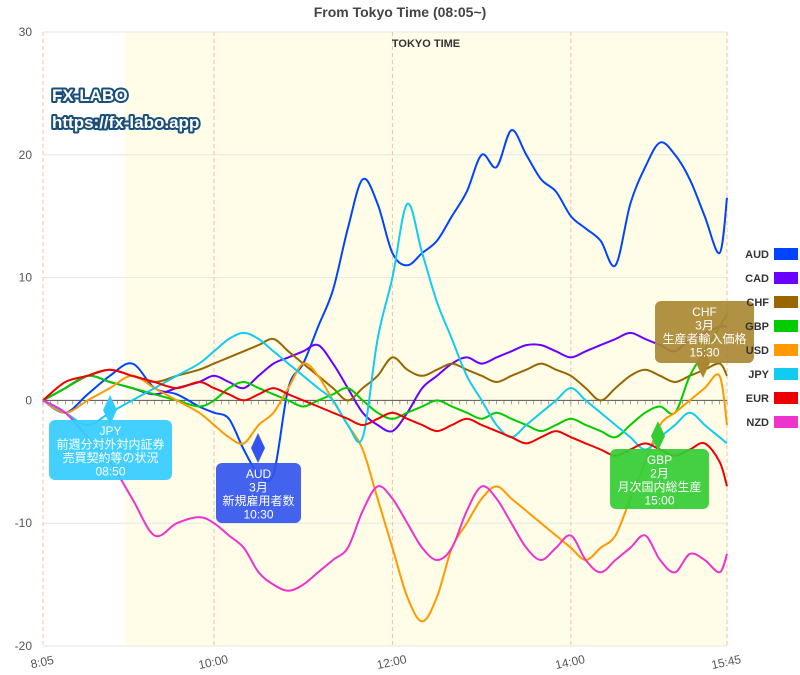 The image size is (800, 675). I want to click on event-currency: AUD, so click(259, 474).